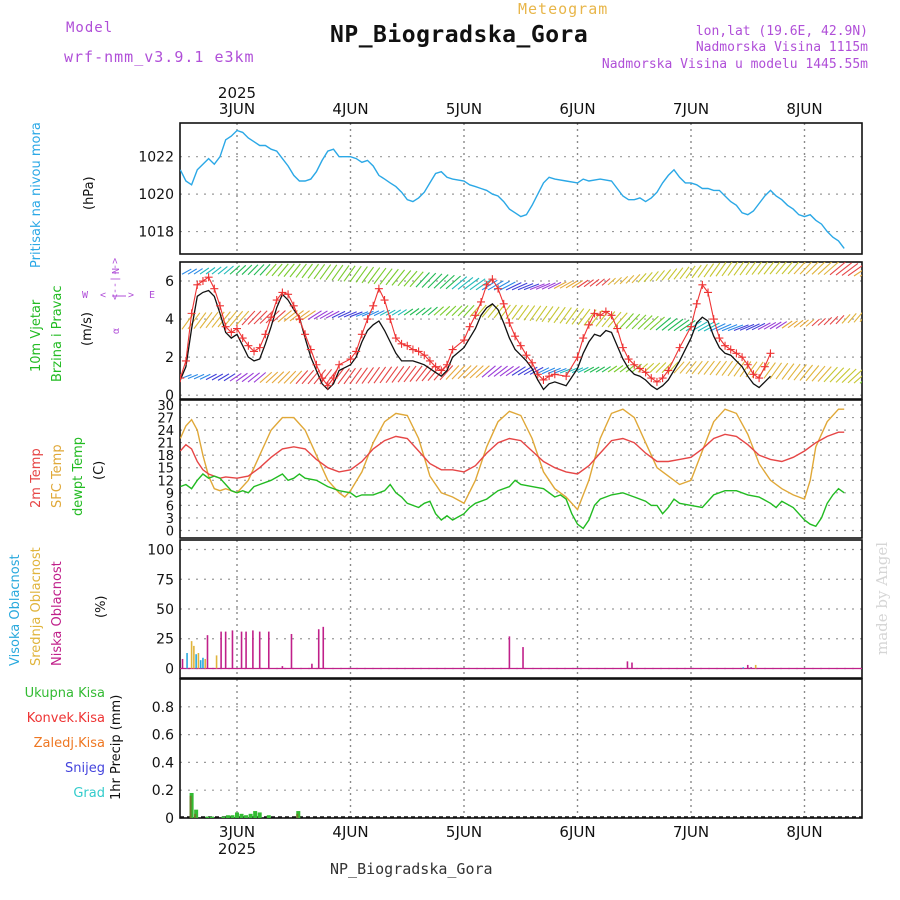 The image size is (900, 900). Describe the element at coordinates (475, 340) in the screenshot. I see `wind-speed-line` at that location.